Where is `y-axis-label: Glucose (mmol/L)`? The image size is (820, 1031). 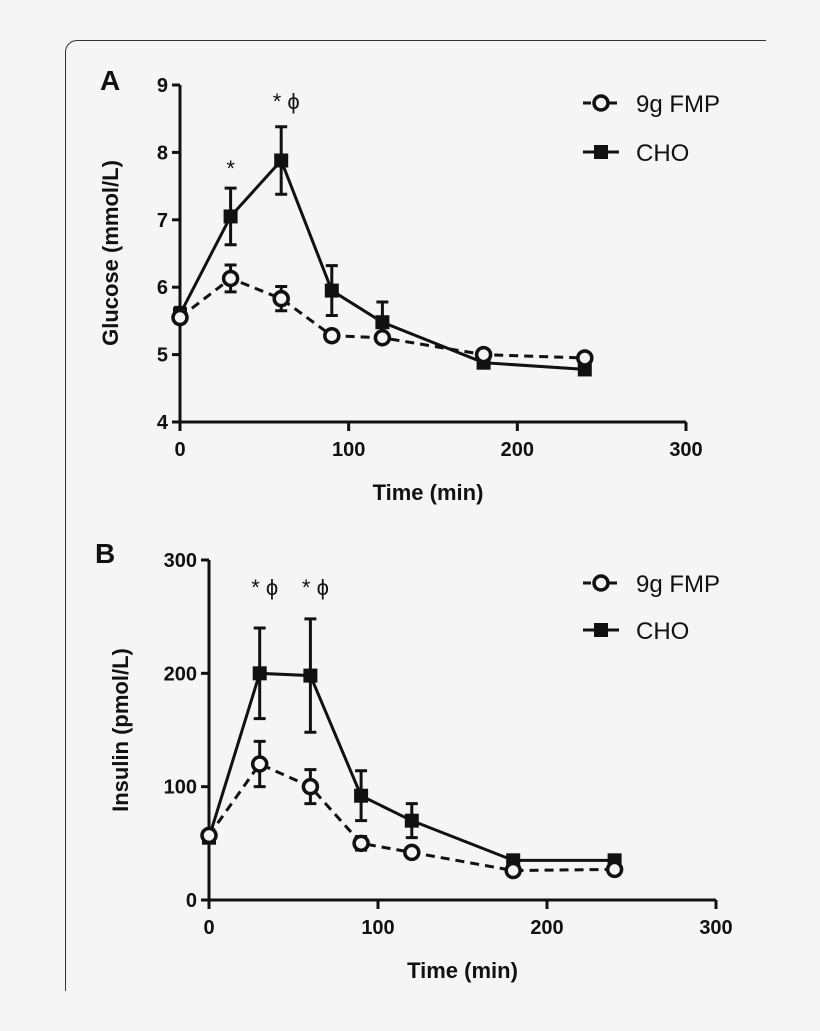
y-axis-label: Glucose (mmol/L) is located at coordinates (110, 253).